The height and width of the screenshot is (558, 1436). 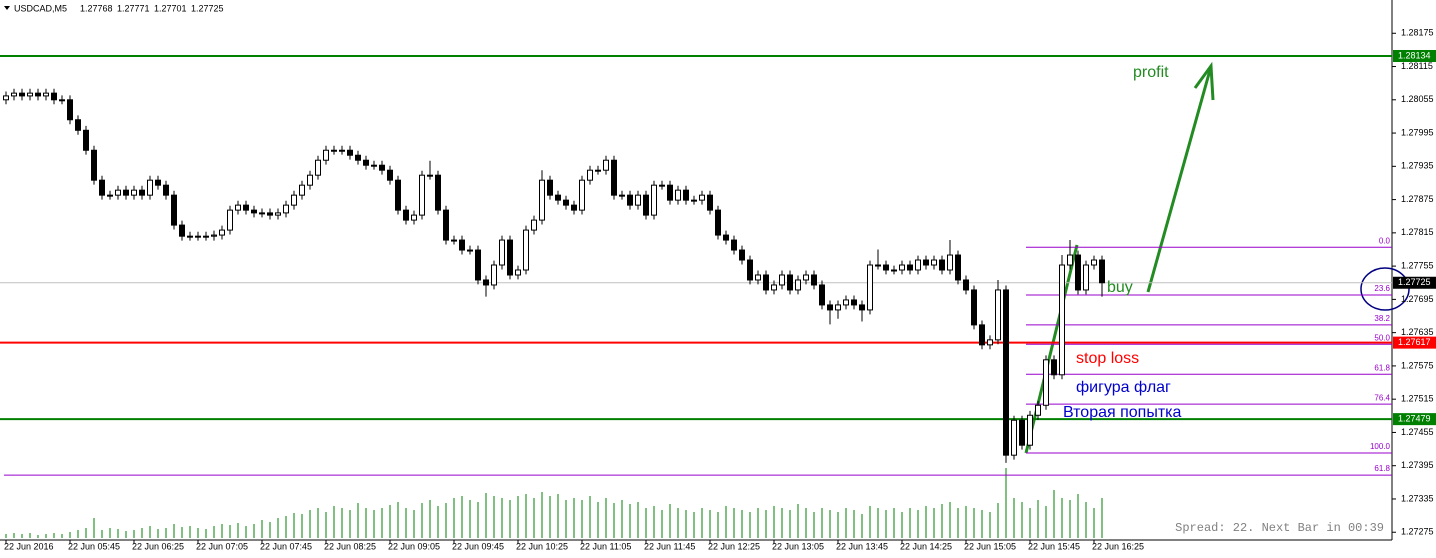 What do you see at coordinates (1123, 387) in the screenshot?
I see `annotation: фигура флаг` at bounding box center [1123, 387].